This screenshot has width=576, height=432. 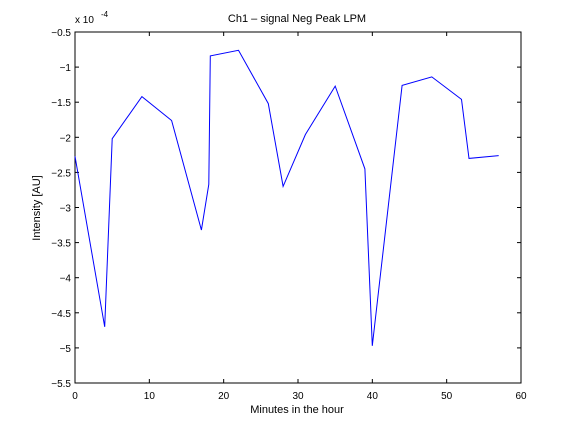 What do you see at coordinates (66, 138) in the screenshot?
I see `y-tick-label: −2` at bounding box center [66, 138].